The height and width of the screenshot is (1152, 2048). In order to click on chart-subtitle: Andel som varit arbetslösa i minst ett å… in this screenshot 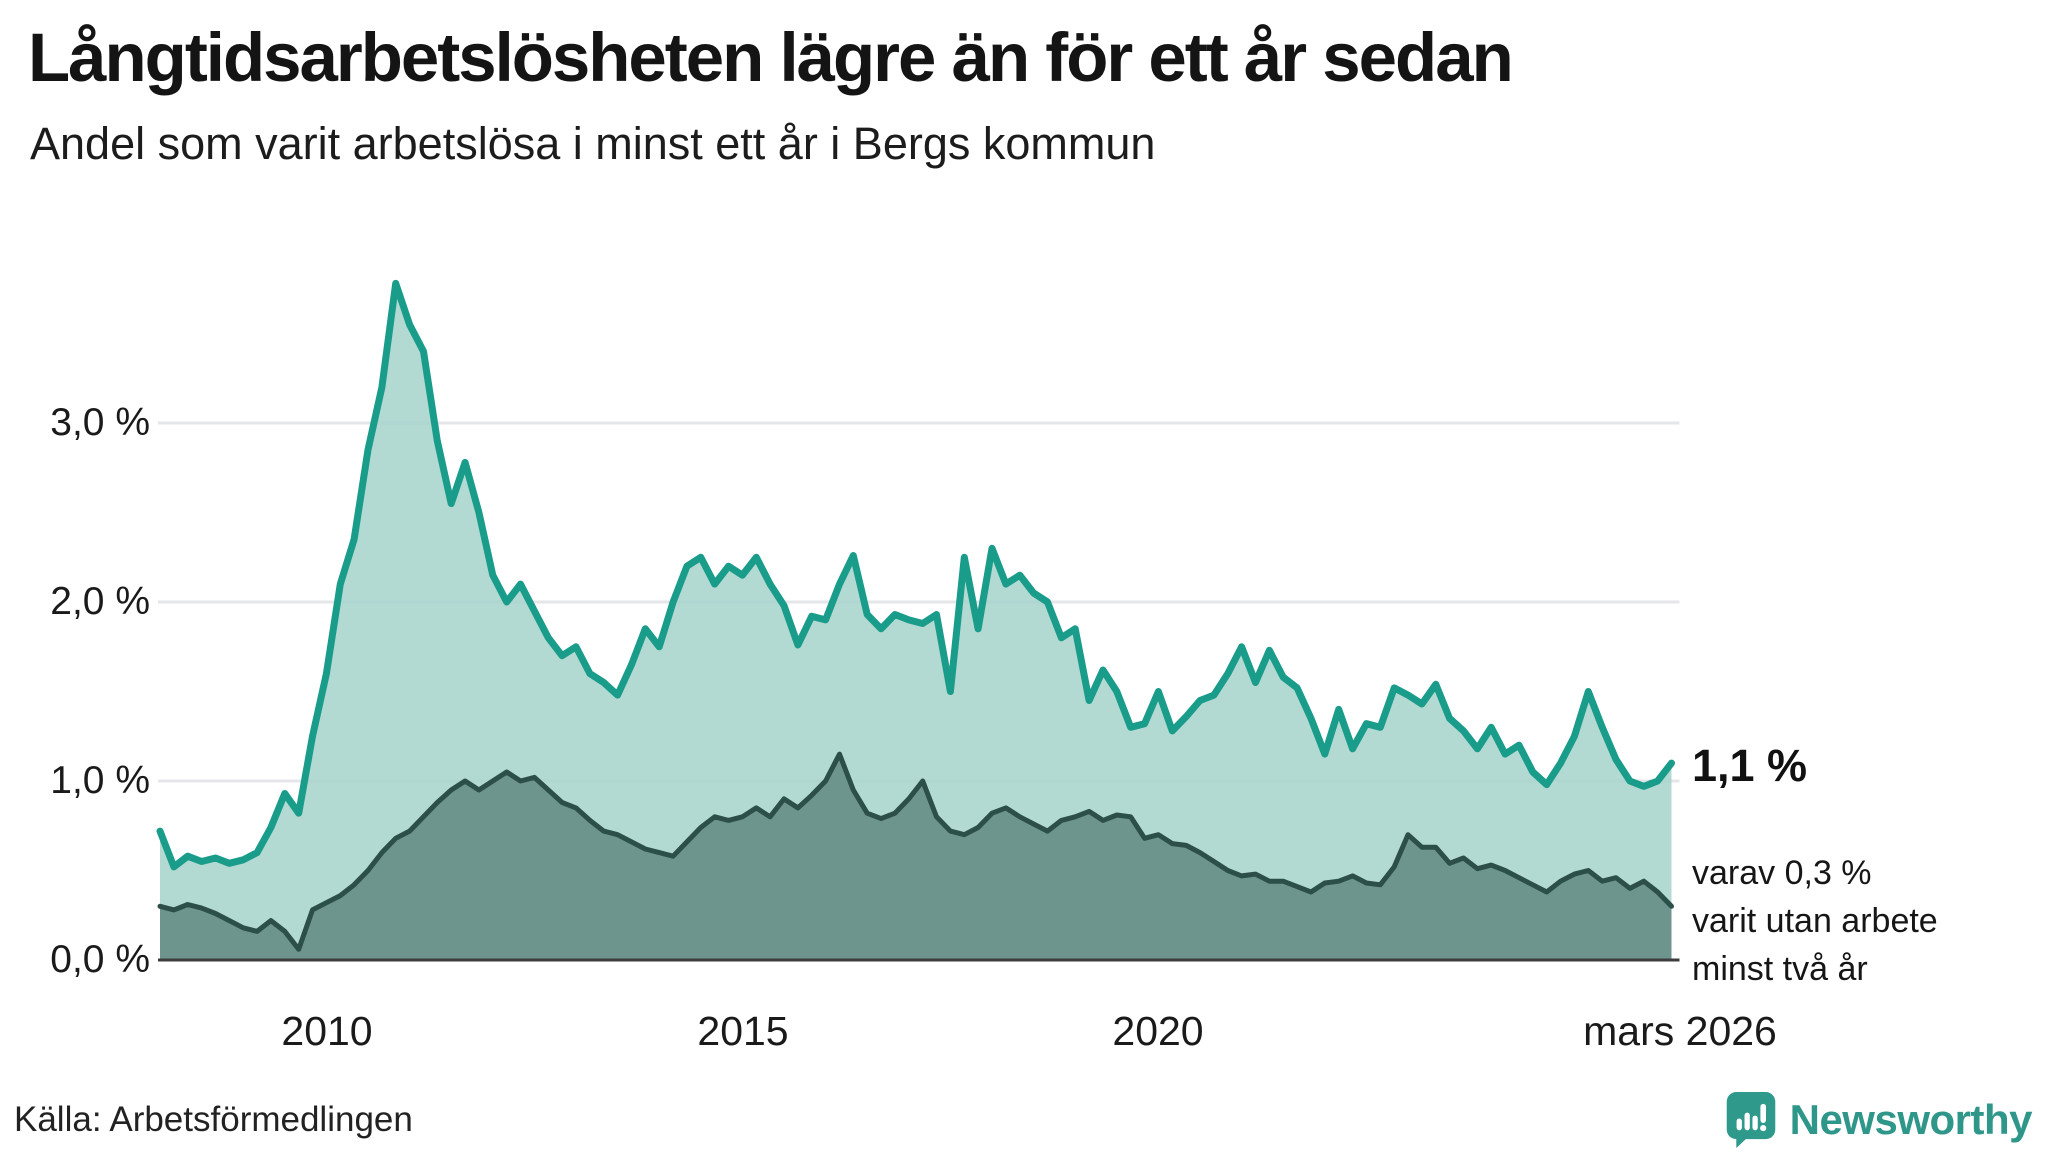, I will do `click(593, 143)`.